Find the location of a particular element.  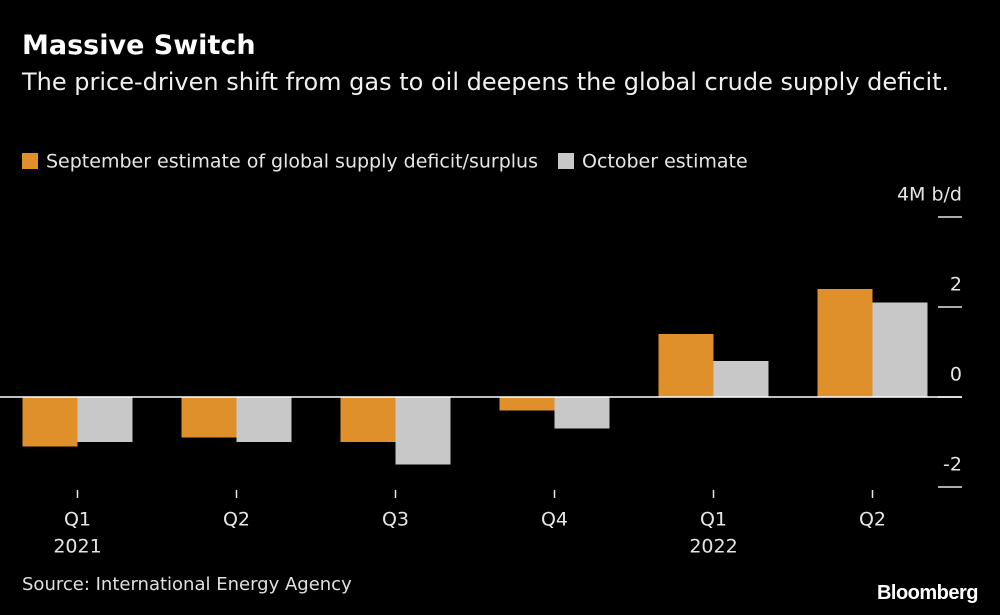

y-tick-label: 2 is located at coordinates (956, 285).